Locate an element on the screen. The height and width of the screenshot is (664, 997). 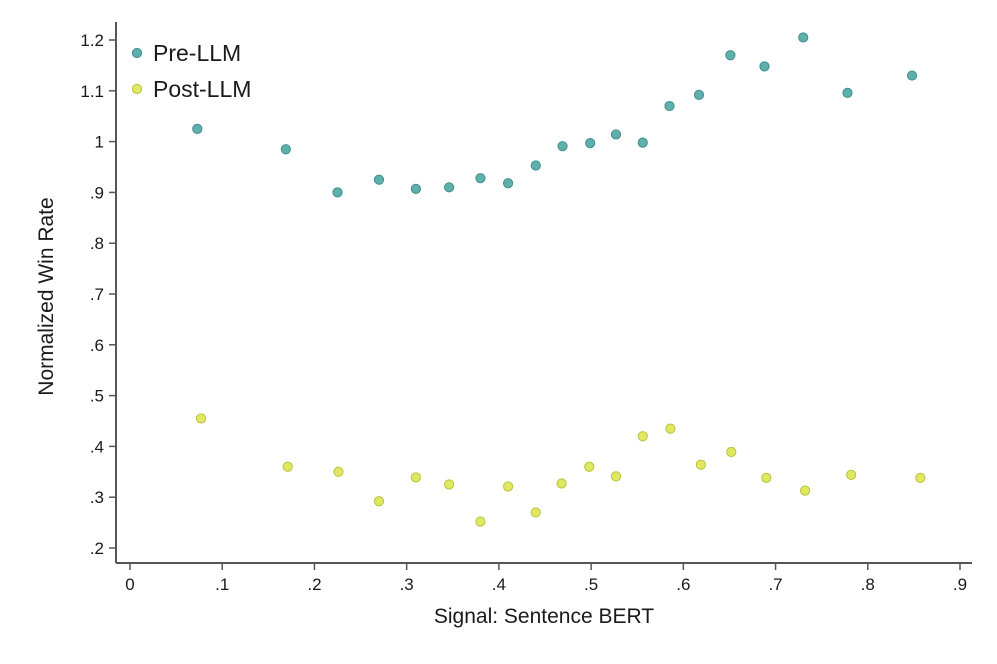
x-tick-label: .5 is located at coordinates (591, 584).